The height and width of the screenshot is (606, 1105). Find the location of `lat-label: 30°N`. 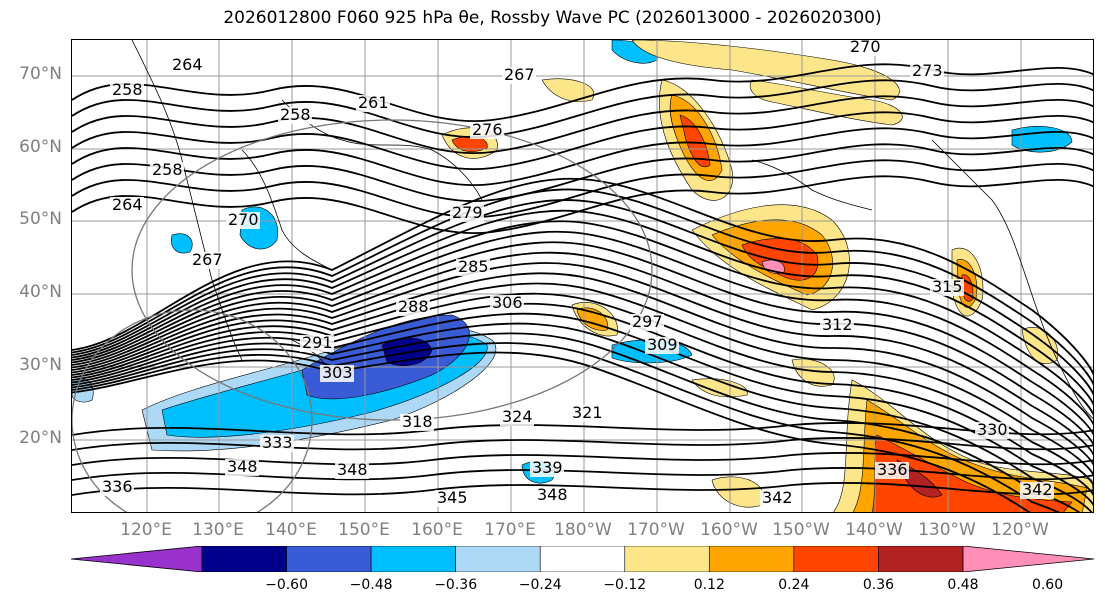

lat-label: 30°N is located at coordinates (40, 365).